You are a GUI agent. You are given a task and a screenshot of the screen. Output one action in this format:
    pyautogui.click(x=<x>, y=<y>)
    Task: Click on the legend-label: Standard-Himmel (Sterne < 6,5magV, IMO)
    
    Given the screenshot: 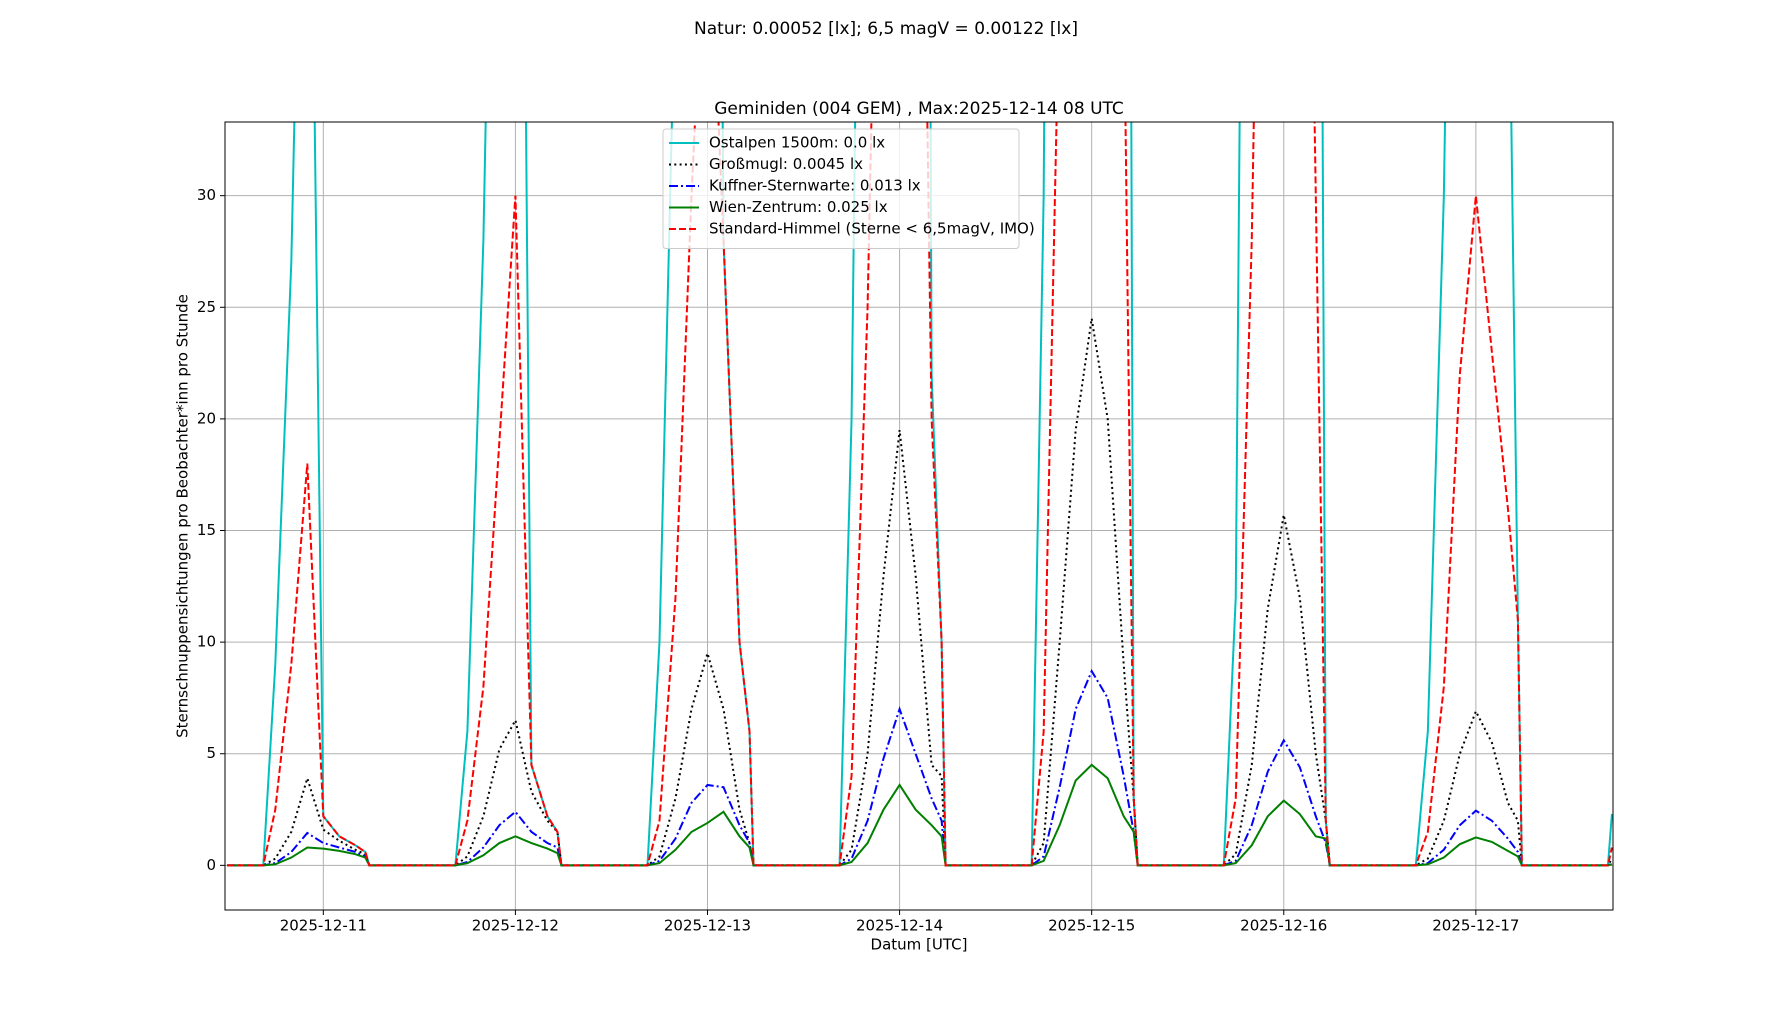 What is the action you would take?
    pyautogui.click(x=872, y=229)
    